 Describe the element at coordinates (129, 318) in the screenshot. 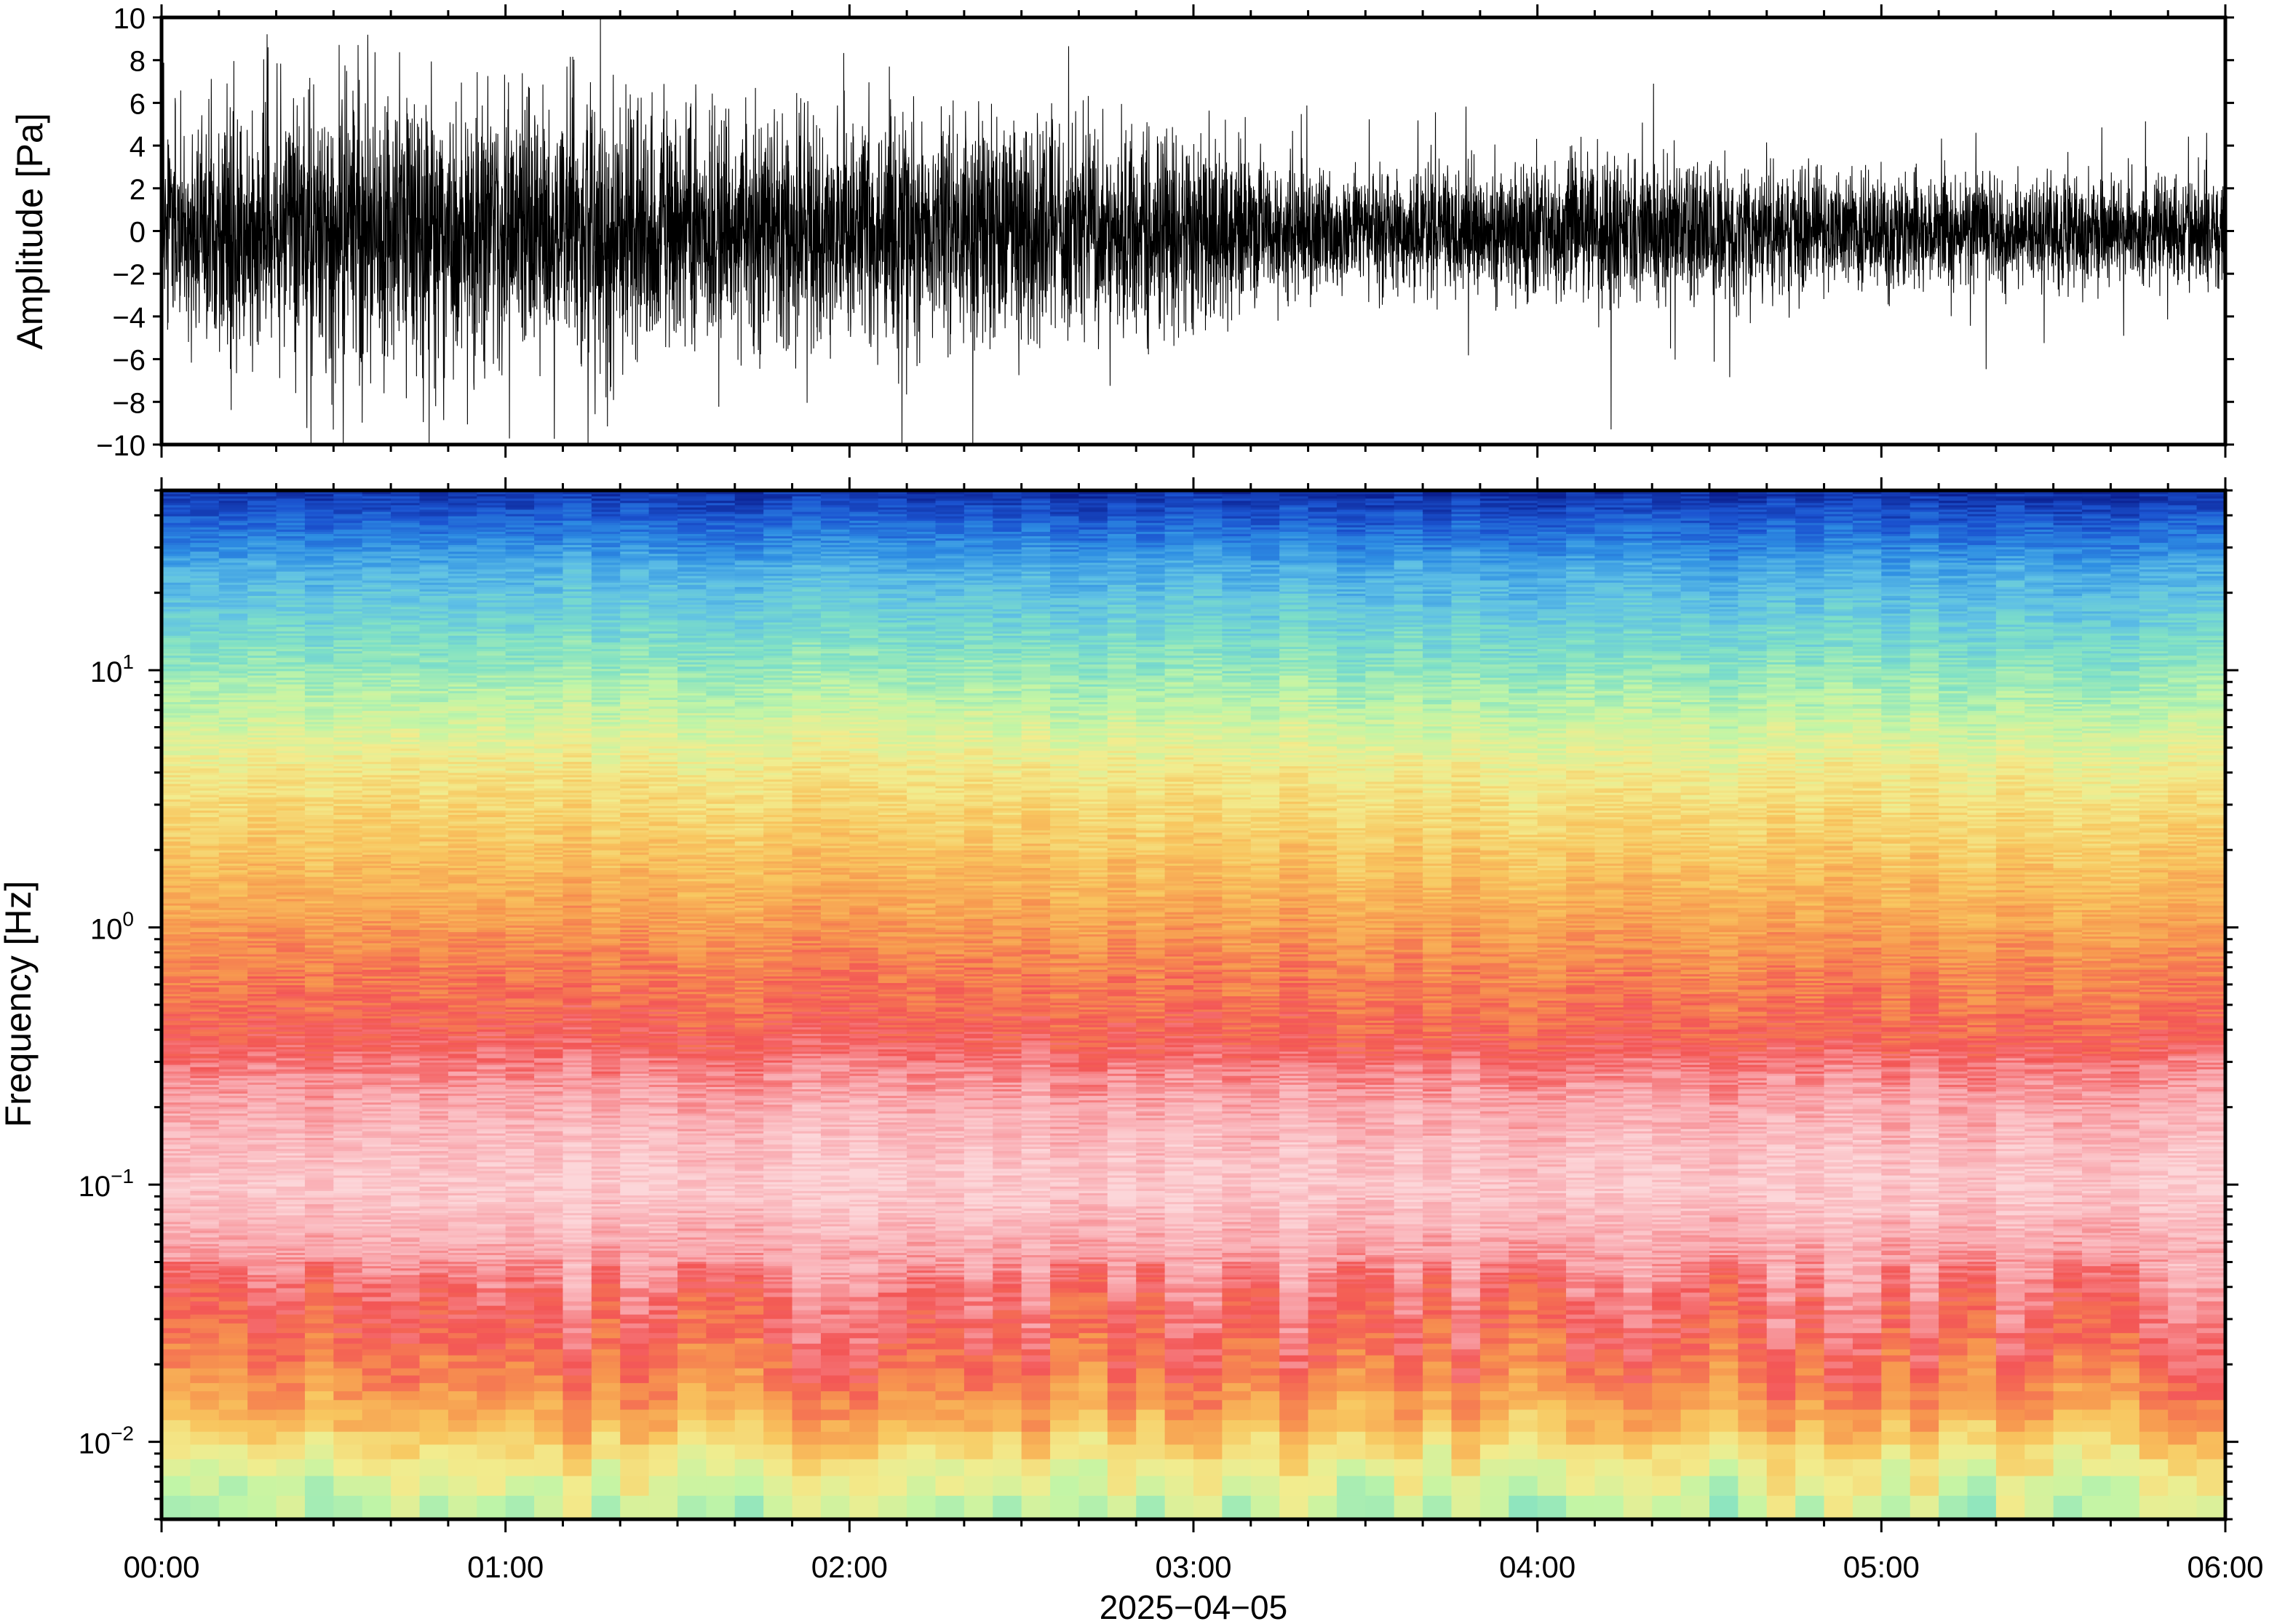

I see `waveform-ytick-label: −4` at that location.